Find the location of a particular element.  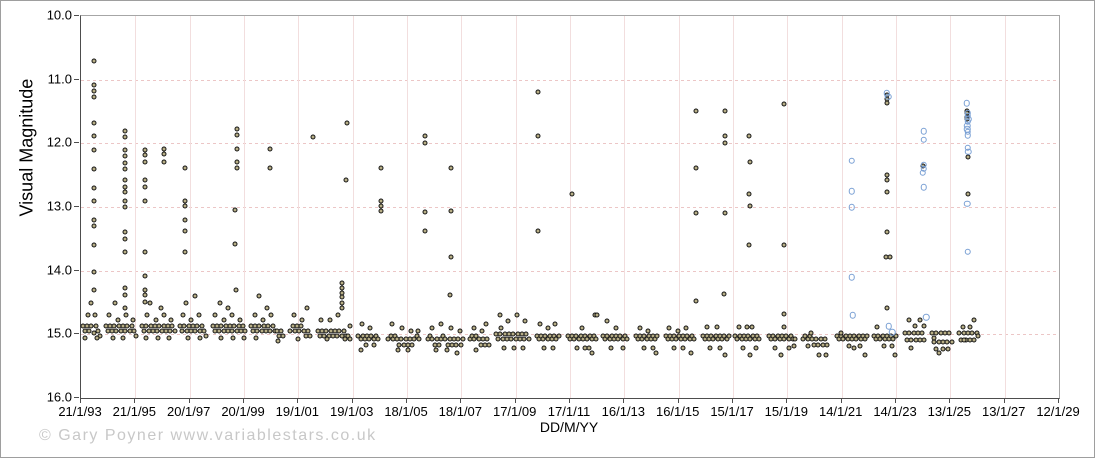

x-tick-label: 19/1/01 is located at coordinates (297, 411).